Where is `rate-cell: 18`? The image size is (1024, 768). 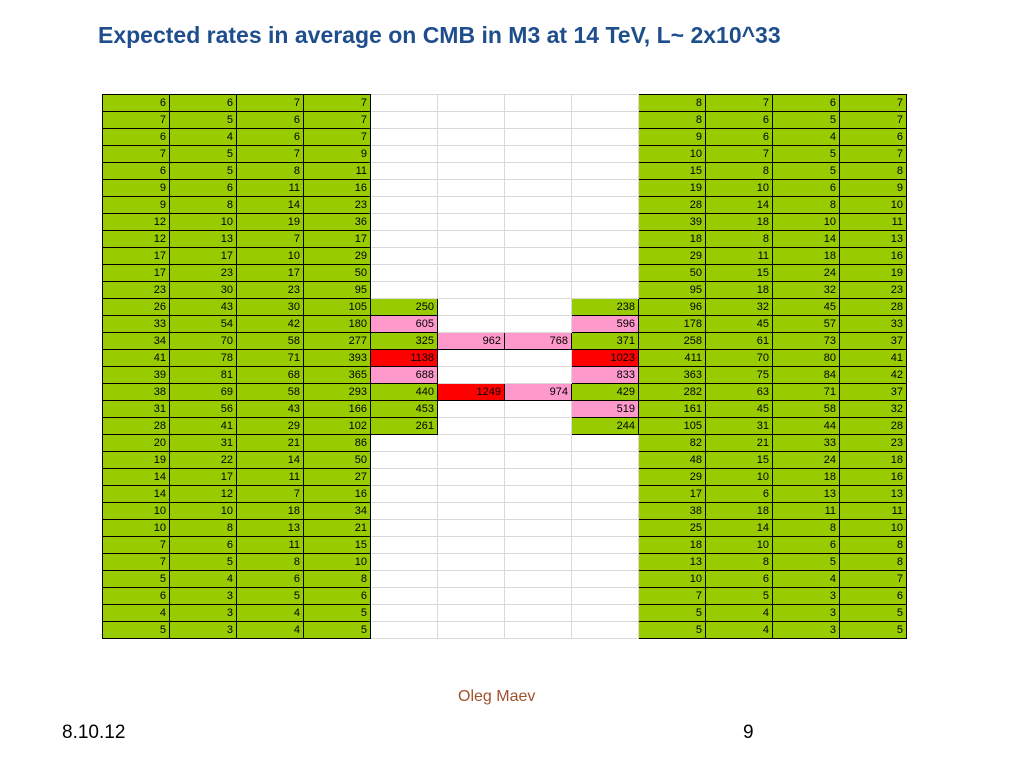 rate-cell: 18 is located at coordinates (806, 477).